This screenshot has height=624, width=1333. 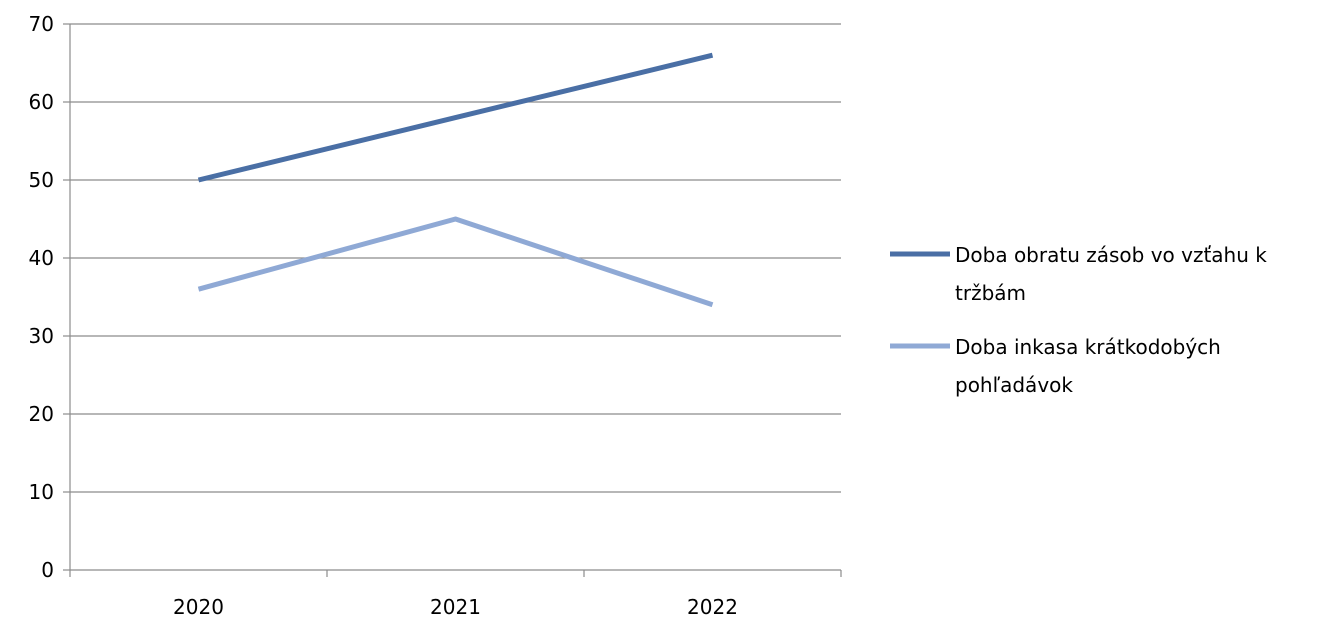 What do you see at coordinates (47, 570) in the screenshot?
I see `y-tick-label-0: 0` at bounding box center [47, 570].